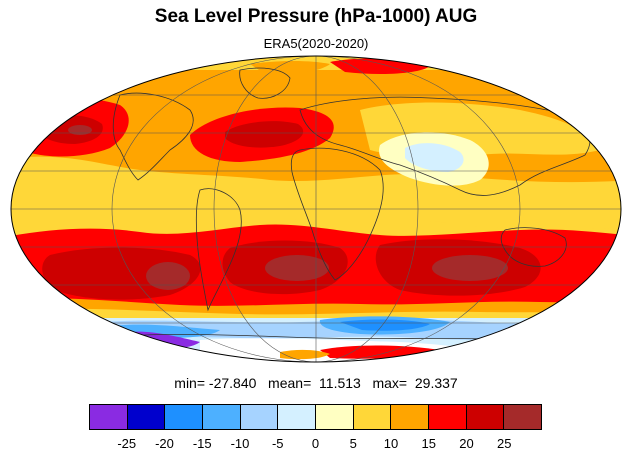 The height and width of the screenshot is (460, 632). I want to click on greenland-coast, so click(265, 83).